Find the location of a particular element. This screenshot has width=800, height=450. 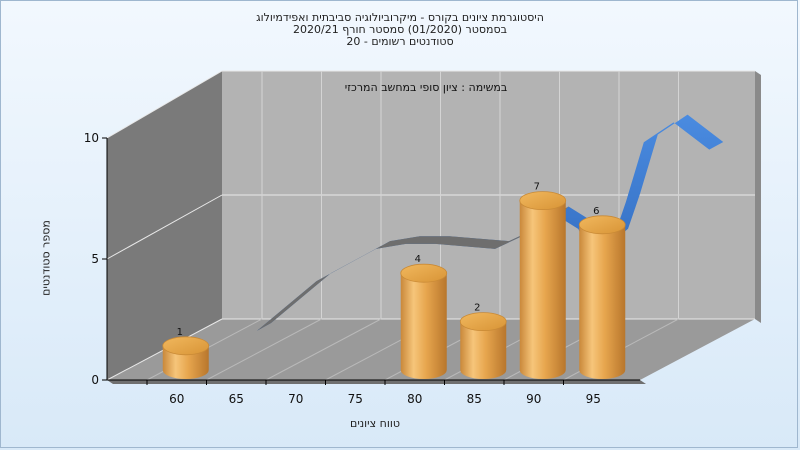

x-tick-label-95: 95 is located at coordinates (593, 399).